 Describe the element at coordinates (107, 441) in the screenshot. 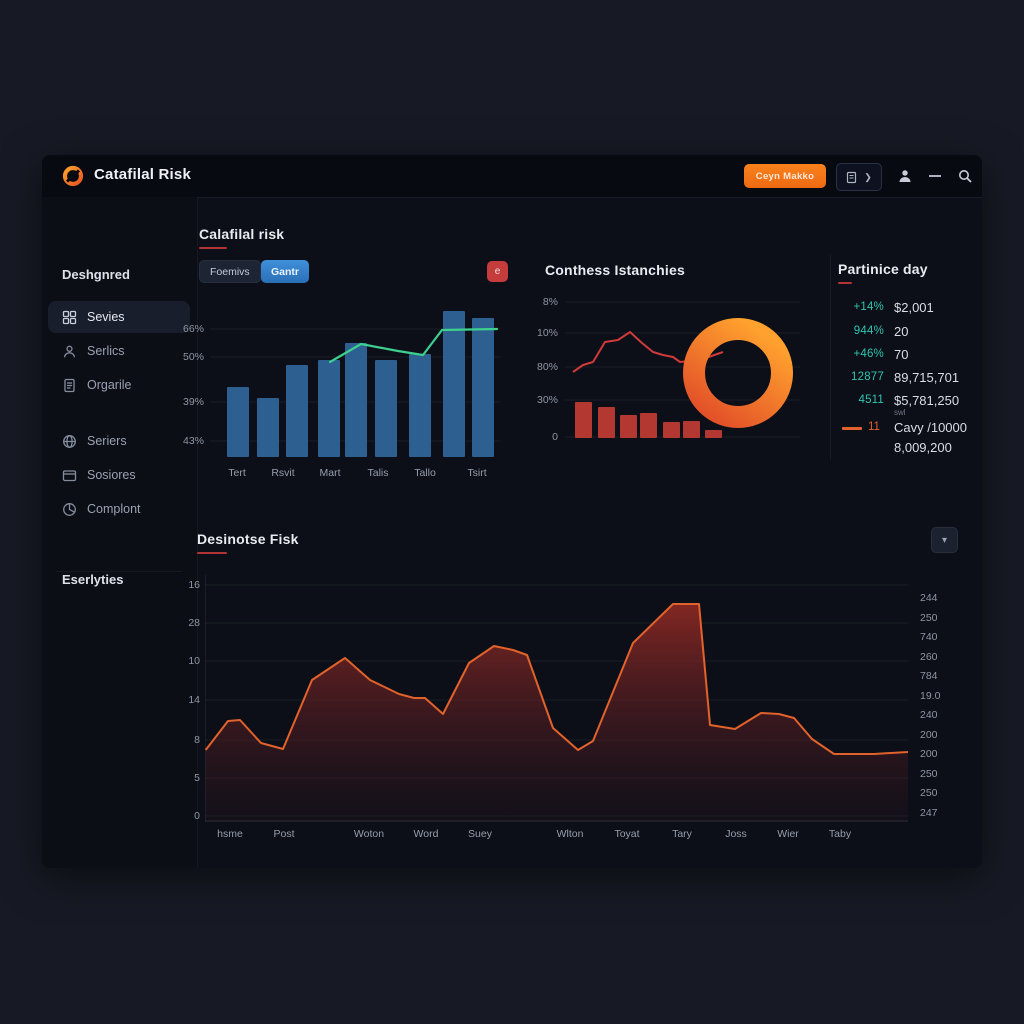

I see `sidebar-item-label: Seriers` at that location.